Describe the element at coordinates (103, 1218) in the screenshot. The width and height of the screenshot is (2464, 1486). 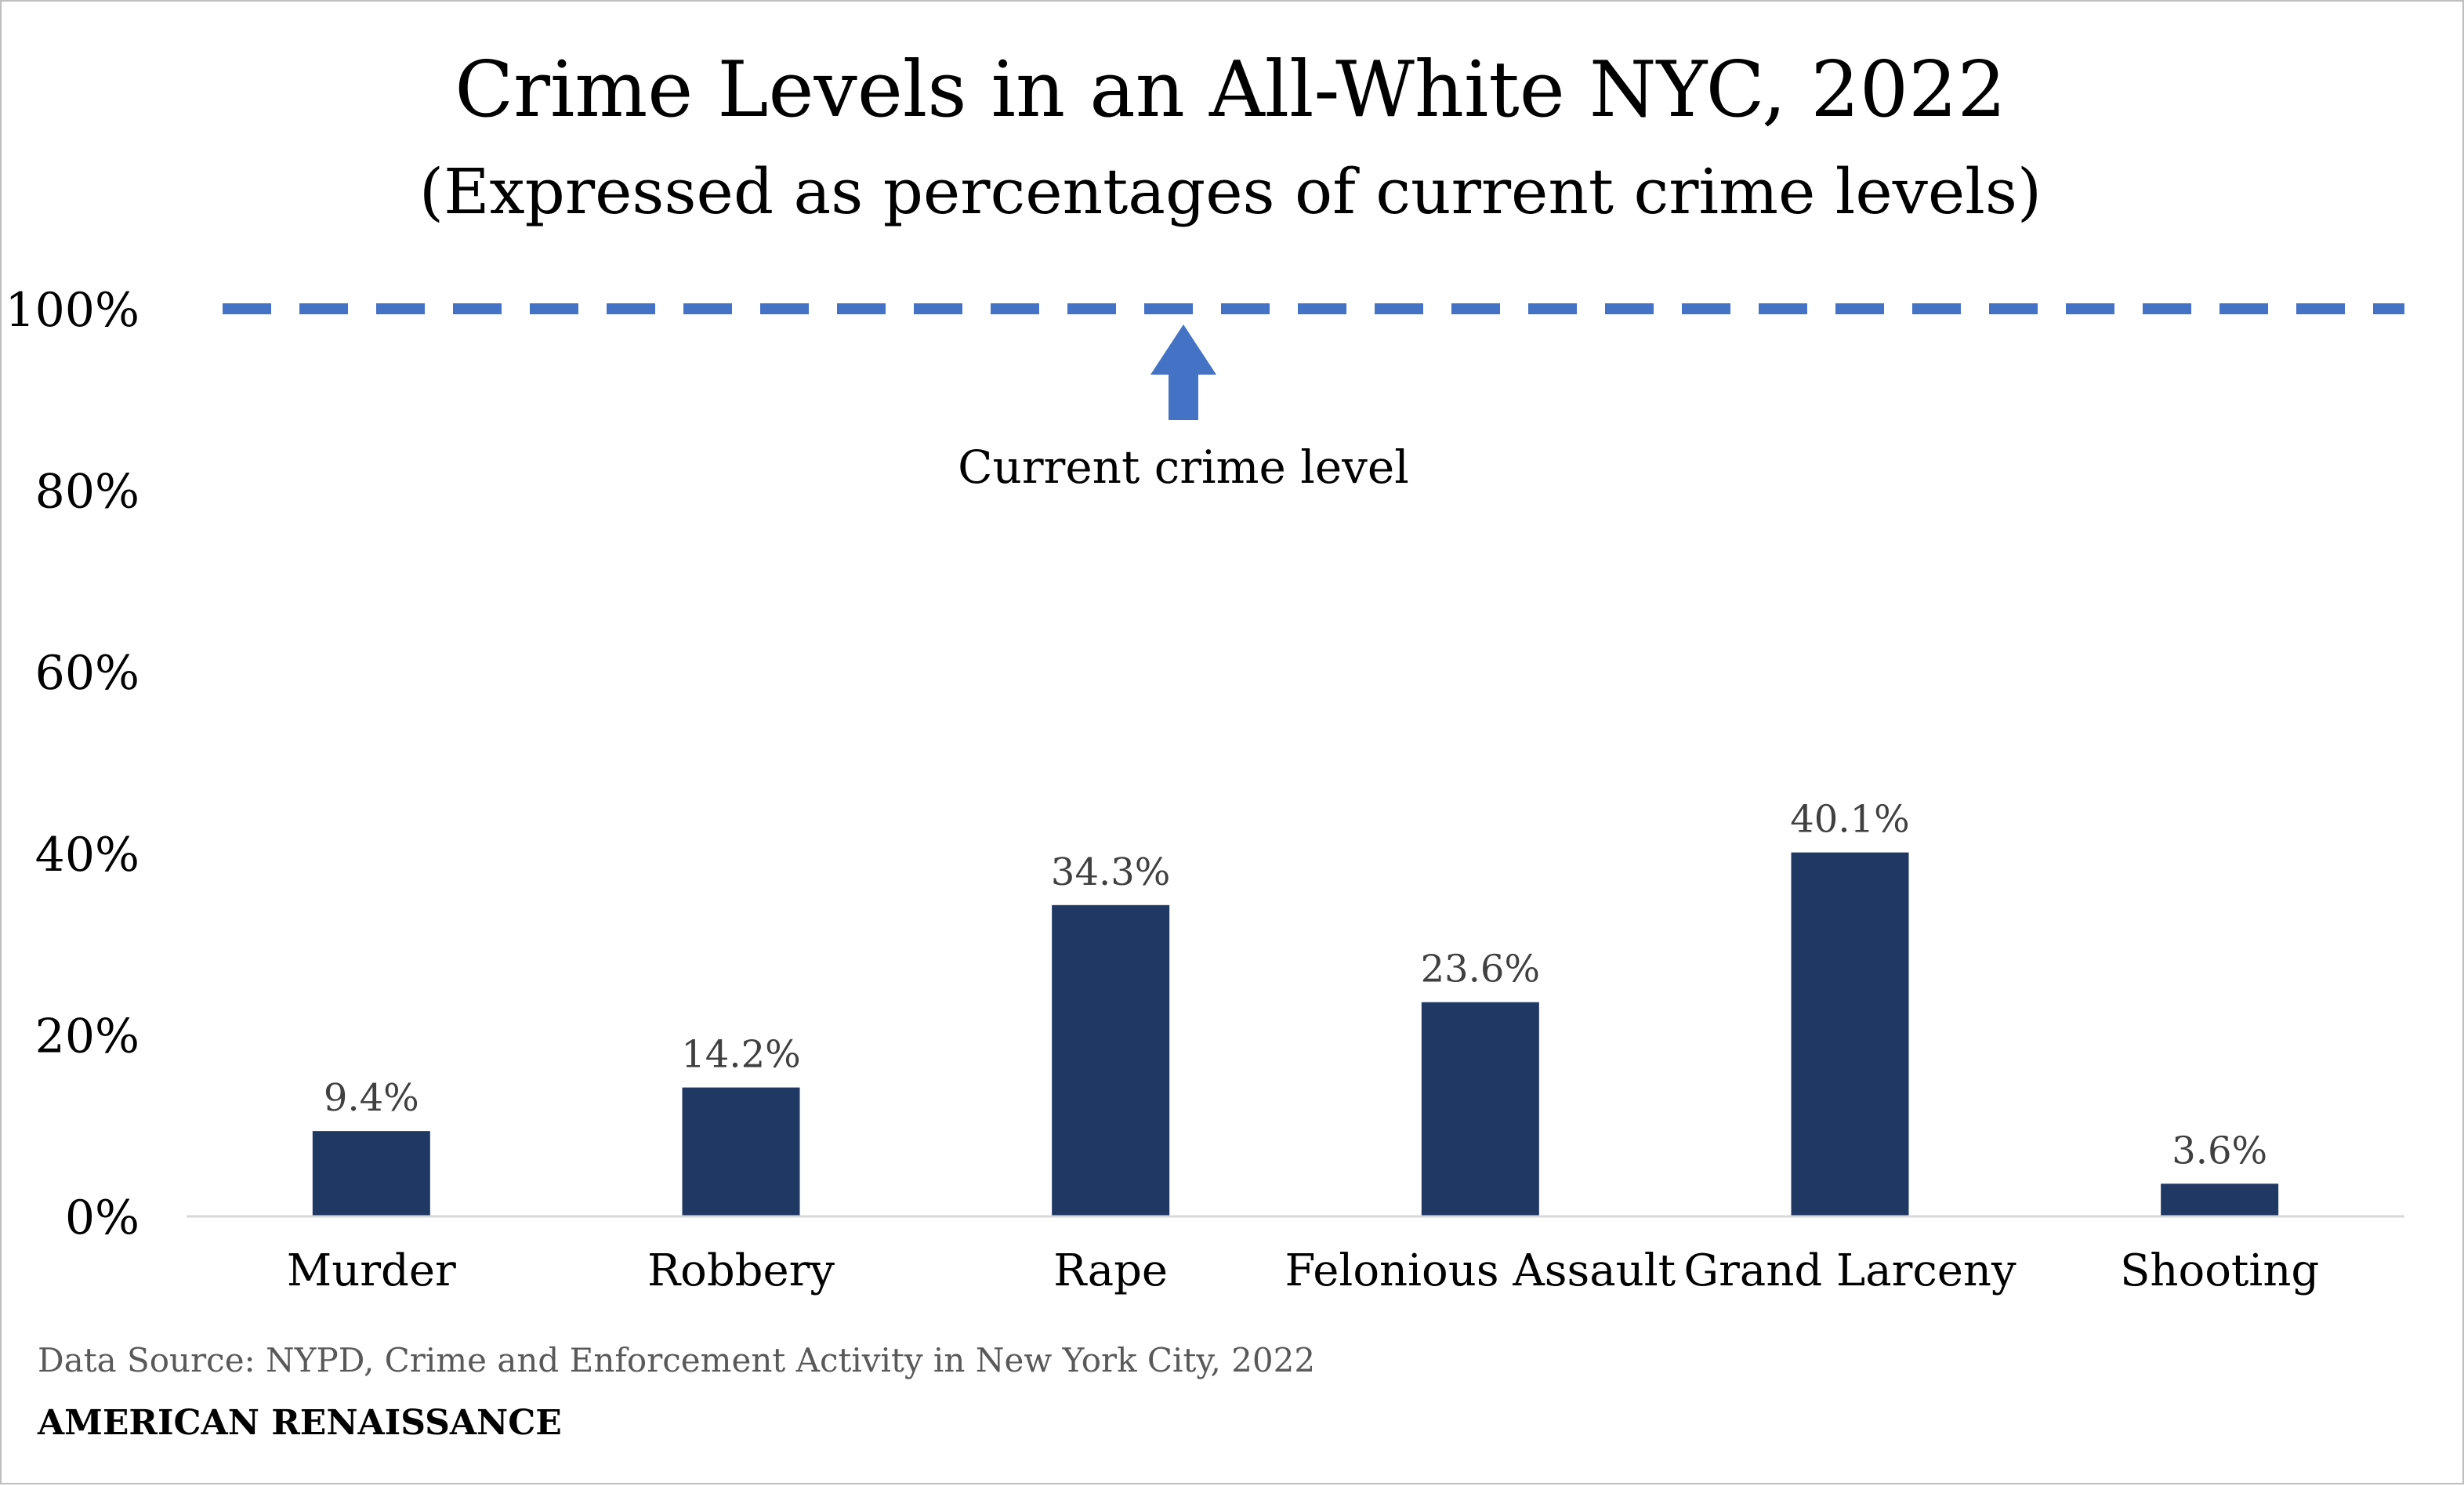
I see `y-tick-label: 0%` at that location.